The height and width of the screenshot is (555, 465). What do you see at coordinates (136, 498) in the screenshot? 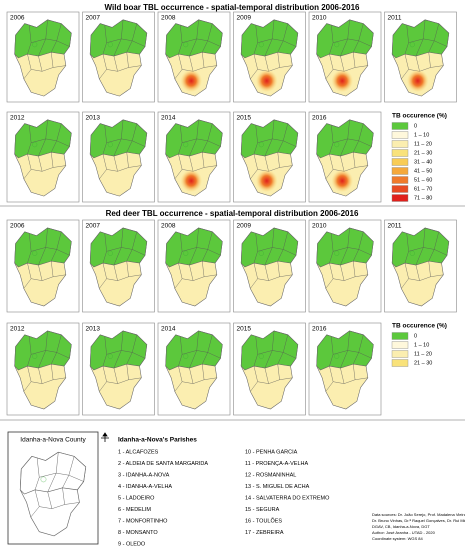
I see `parish-item: 5 - LADOEIRO` at bounding box center [136, 498].